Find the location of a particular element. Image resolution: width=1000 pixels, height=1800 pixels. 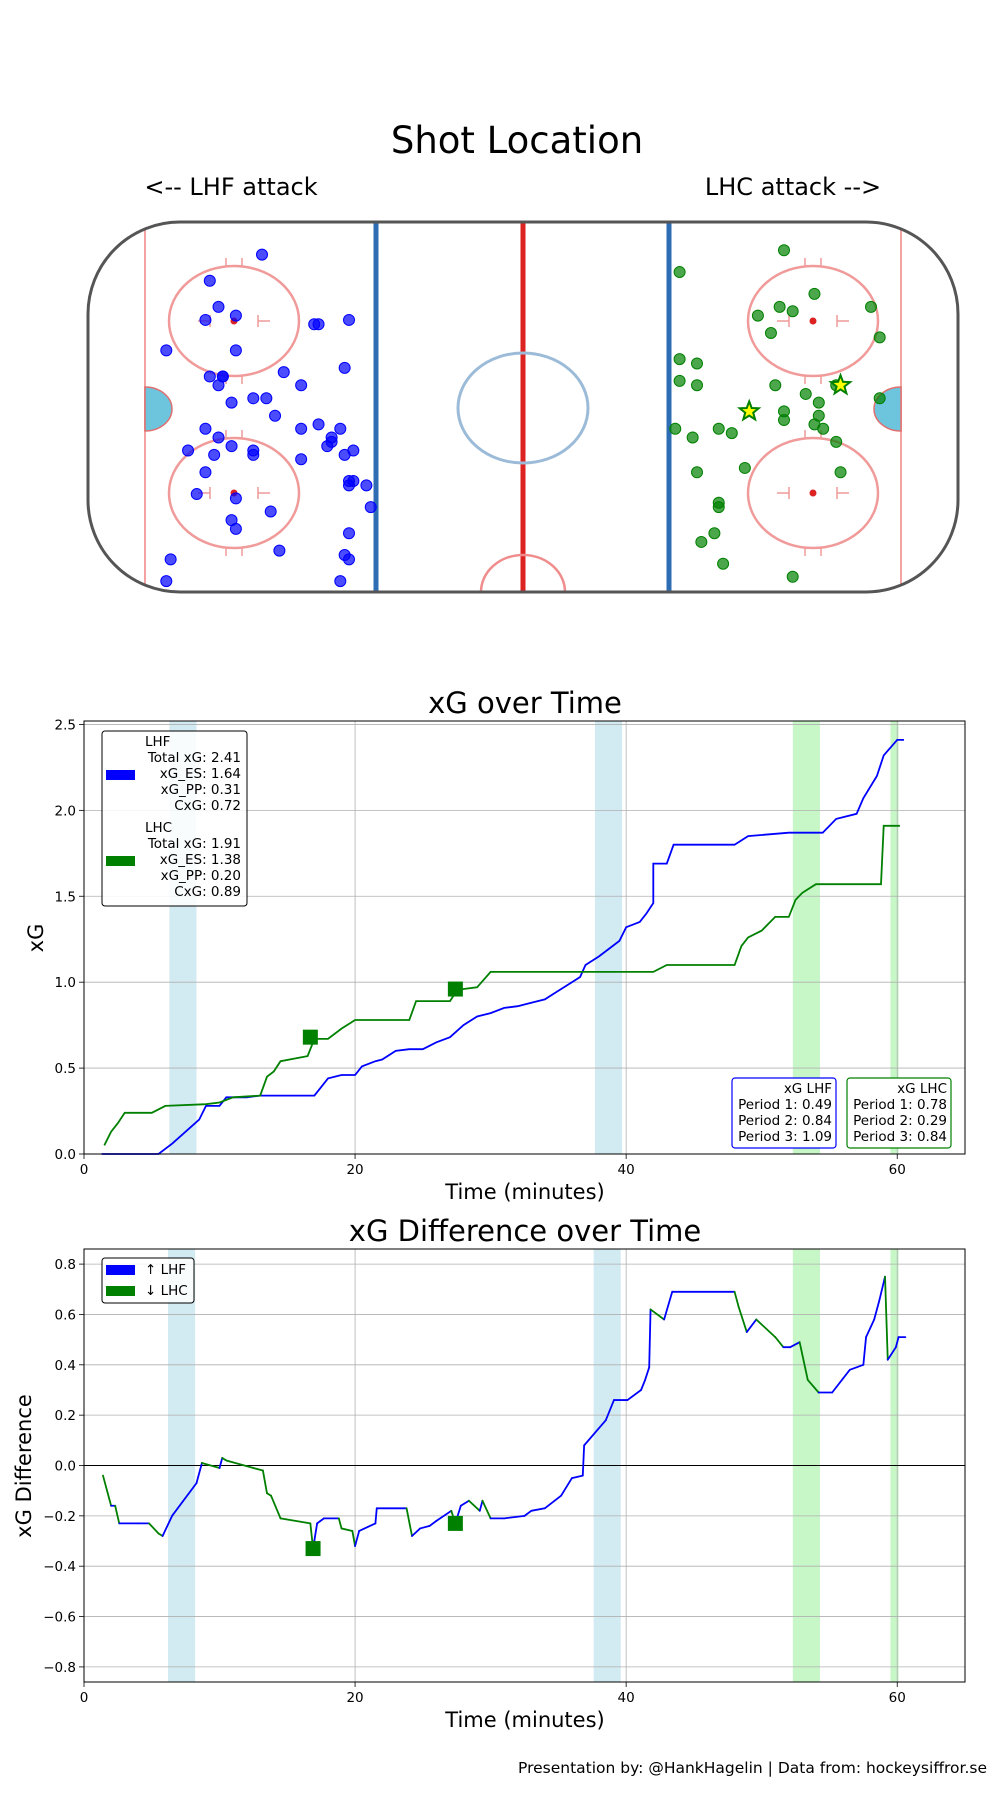

xg-difference-title: xG Difference over Time is located at coordinates (525, 1231).